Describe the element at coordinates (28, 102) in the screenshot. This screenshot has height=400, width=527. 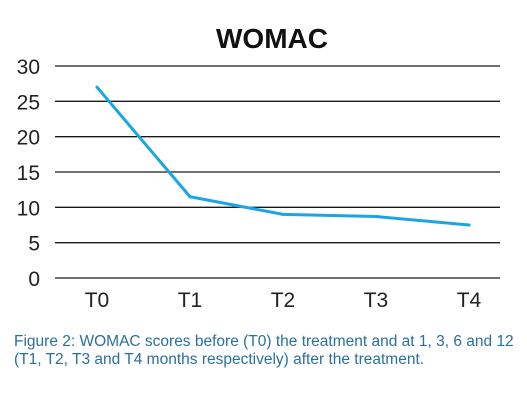
I see `y-tick-label: 25` at that location.